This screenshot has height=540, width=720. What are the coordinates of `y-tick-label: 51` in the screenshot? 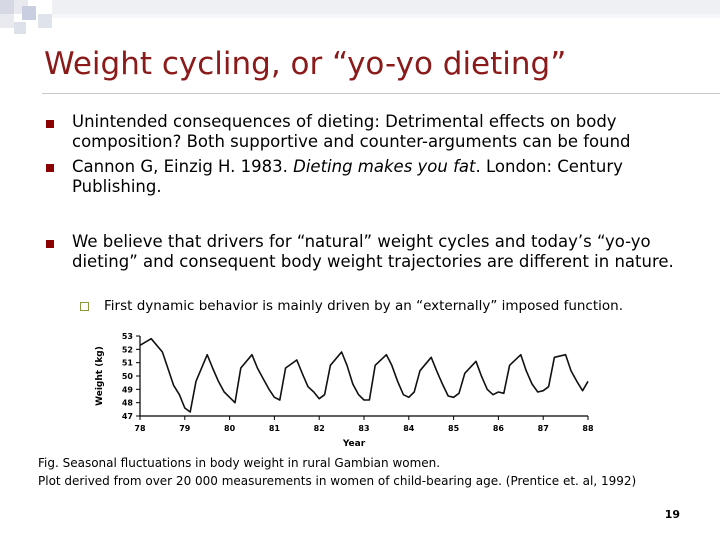 It's located at (128, 363).